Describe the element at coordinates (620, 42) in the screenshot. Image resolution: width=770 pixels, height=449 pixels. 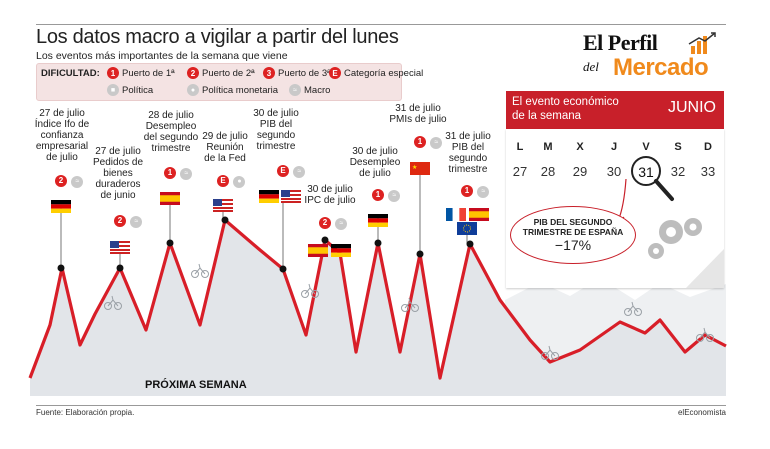
I see `logo-line-1: El Perfil` at that location.